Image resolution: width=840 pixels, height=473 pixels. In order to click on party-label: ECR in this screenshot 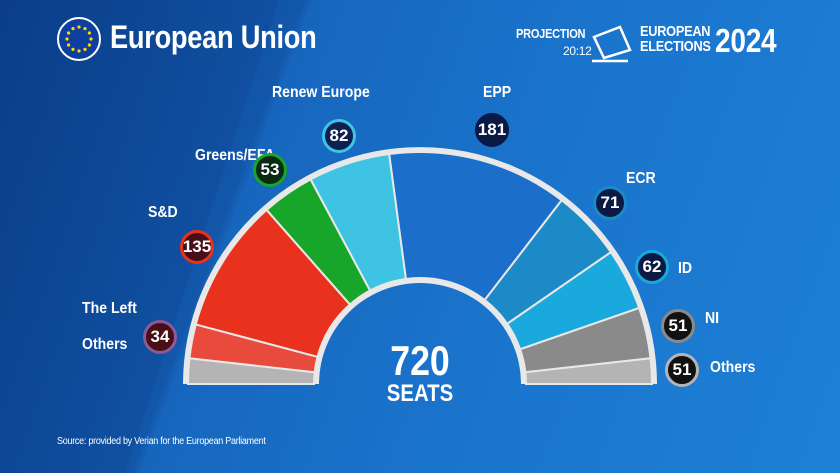, I will do `click(641, 178)`.